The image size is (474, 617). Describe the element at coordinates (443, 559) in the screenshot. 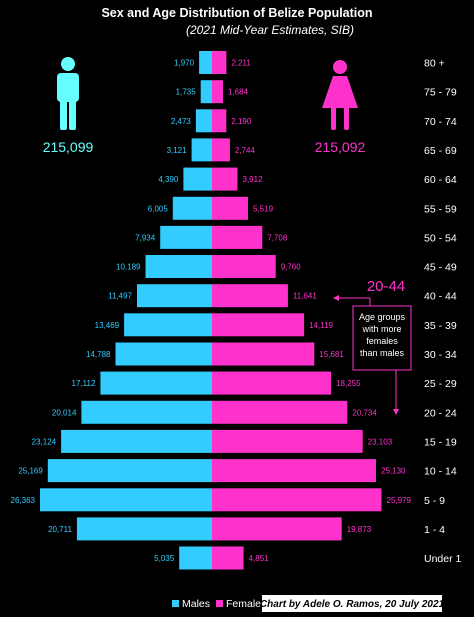

I see `age-group-label: Under 1` at that location.